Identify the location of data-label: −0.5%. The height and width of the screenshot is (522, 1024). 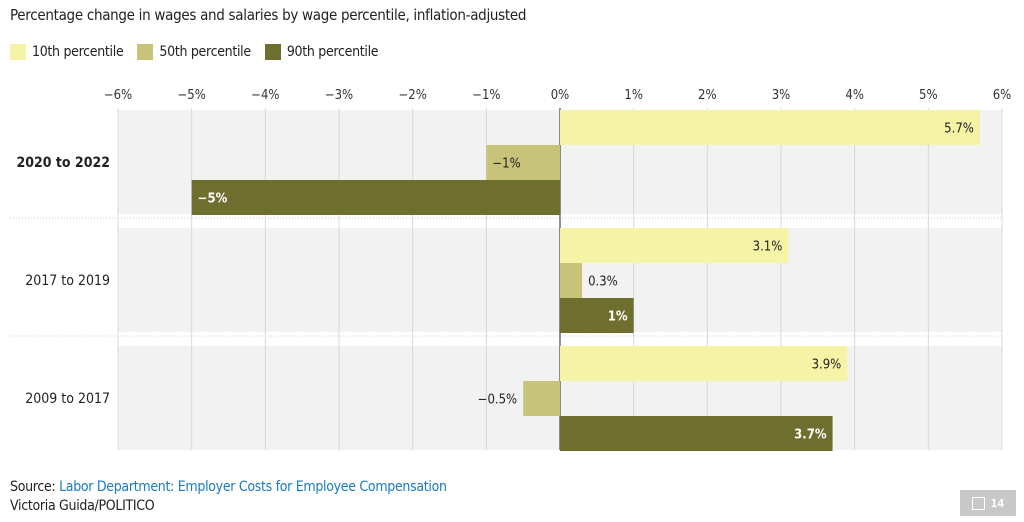
(498, 400).